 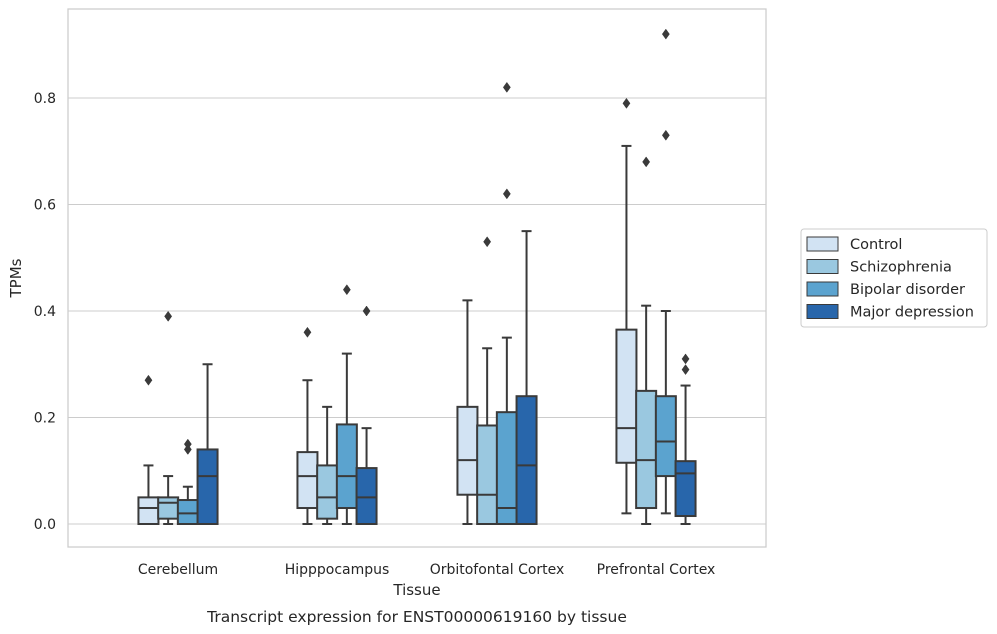 I want to click on legend-label: Bipolar disorder, so click(x=907, y=290).